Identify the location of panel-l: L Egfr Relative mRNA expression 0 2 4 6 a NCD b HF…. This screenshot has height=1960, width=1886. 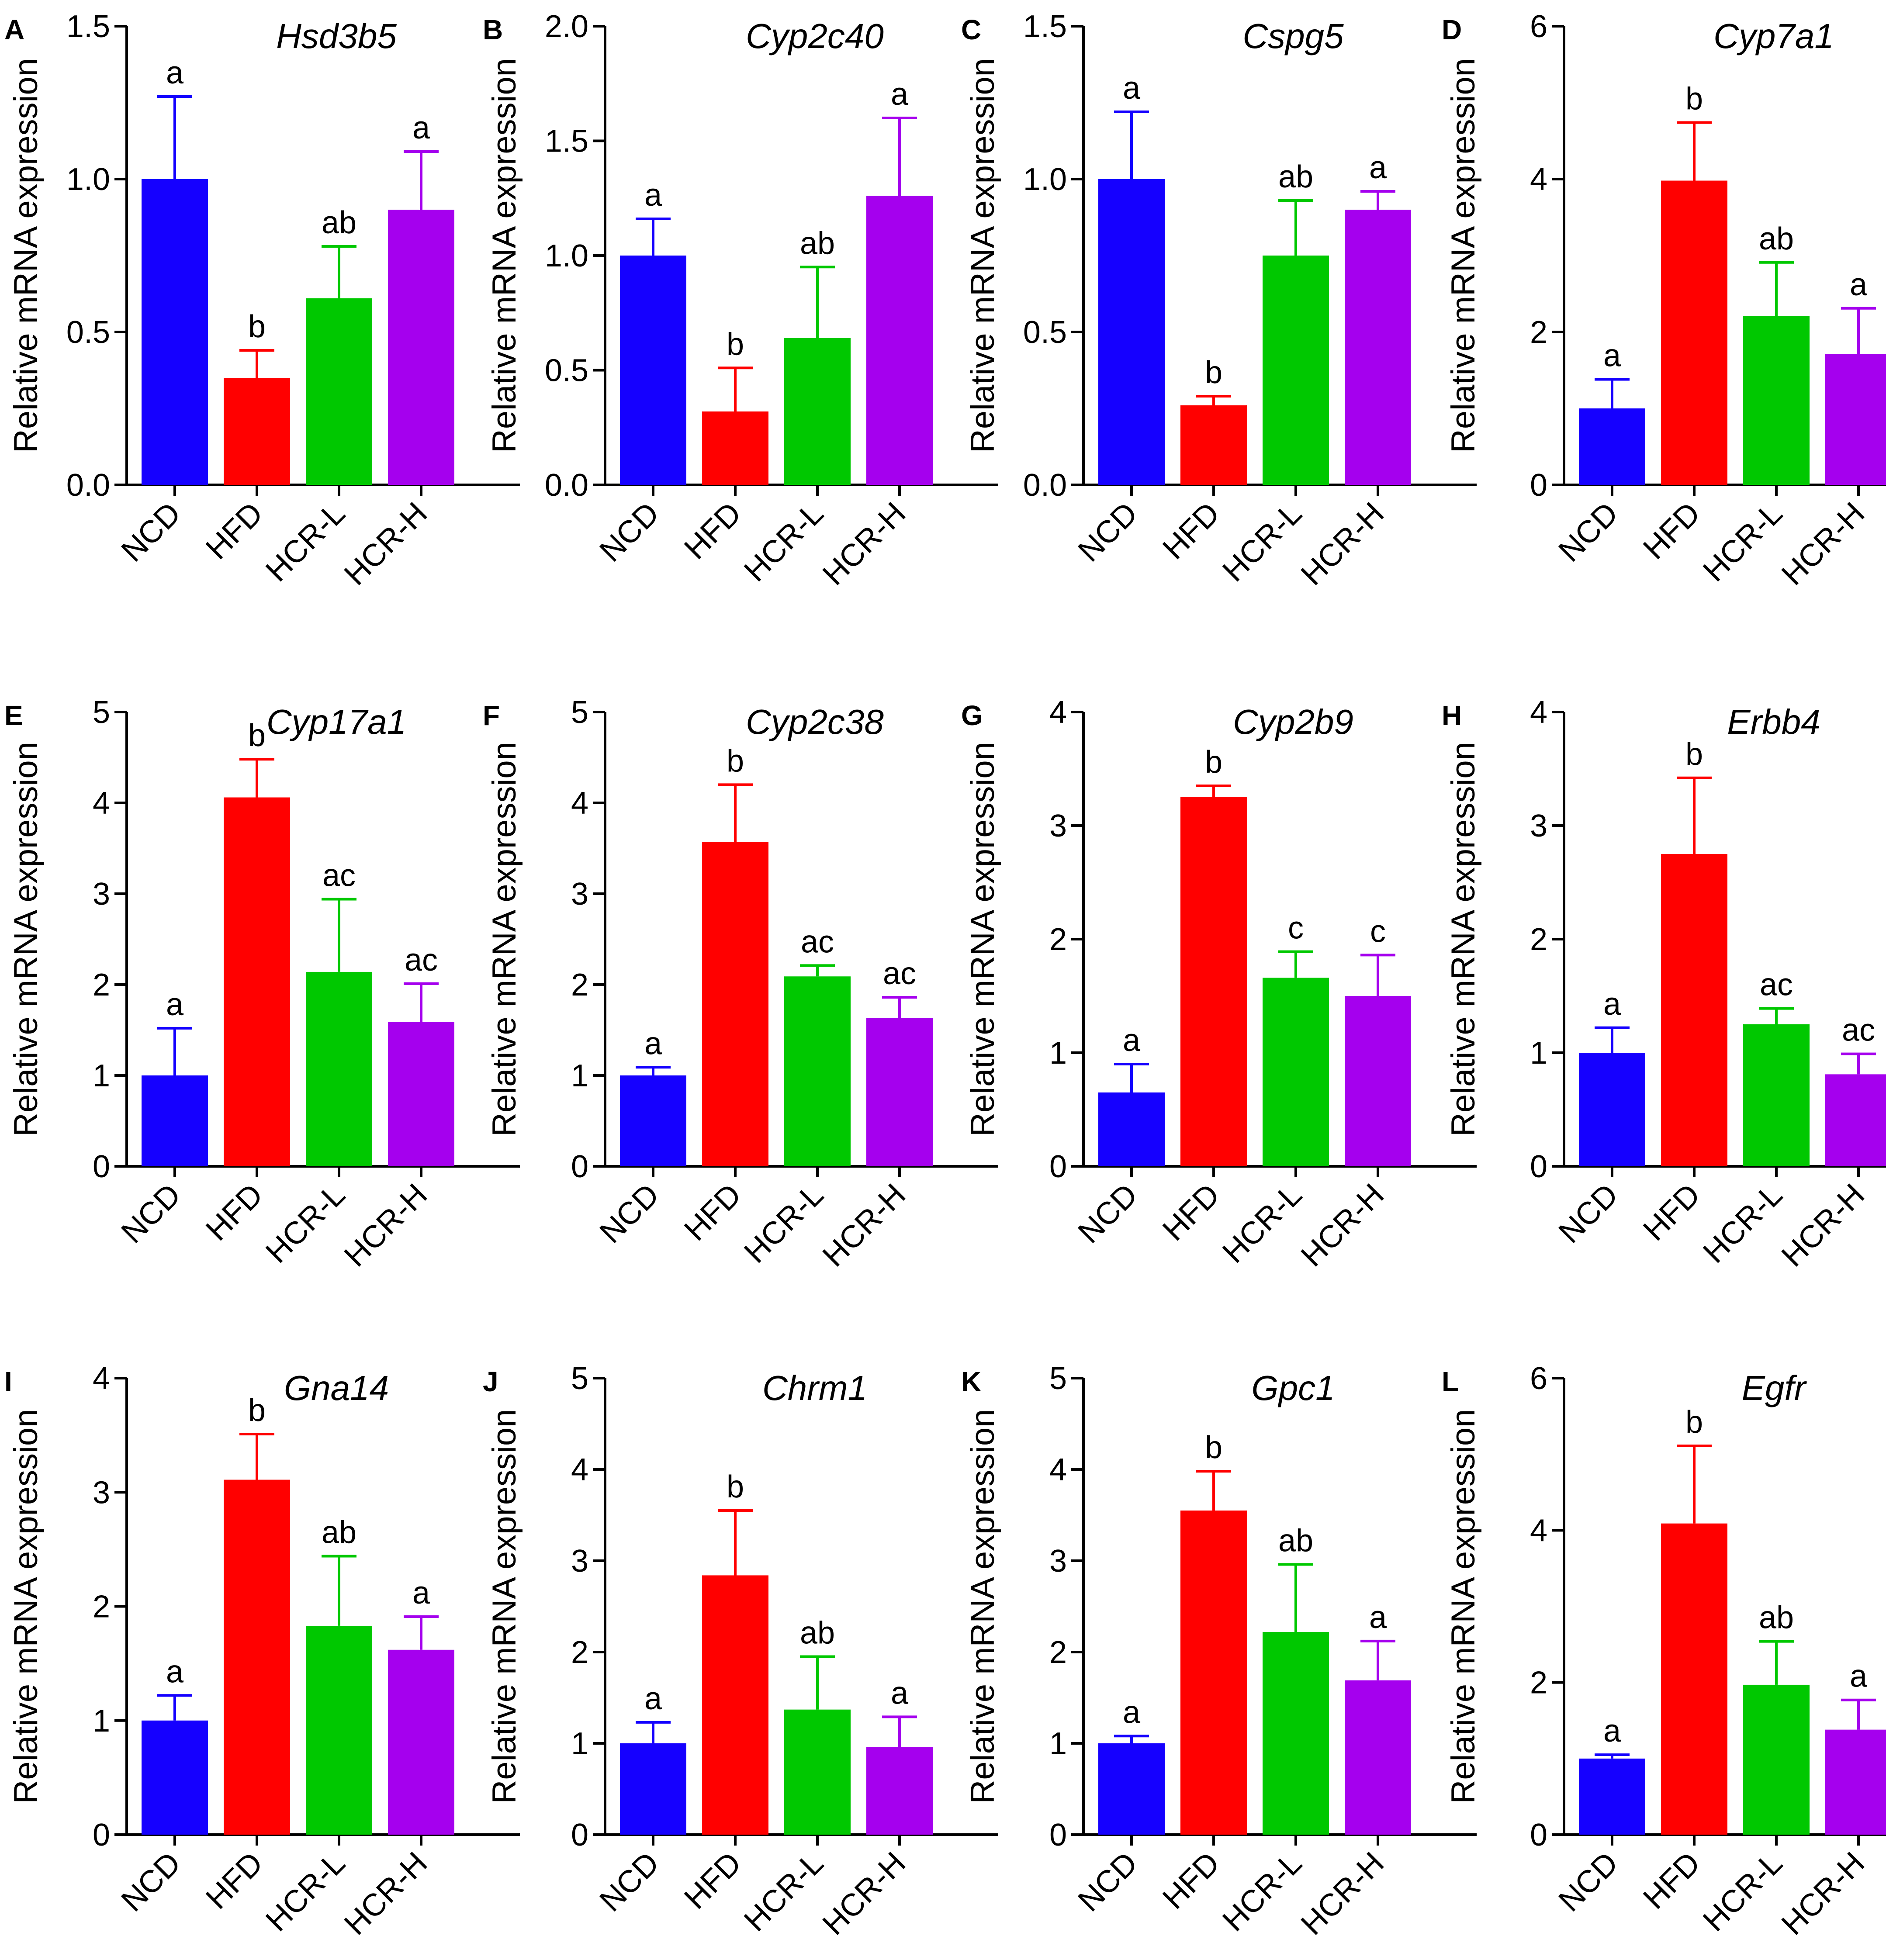
(1664, 1651).